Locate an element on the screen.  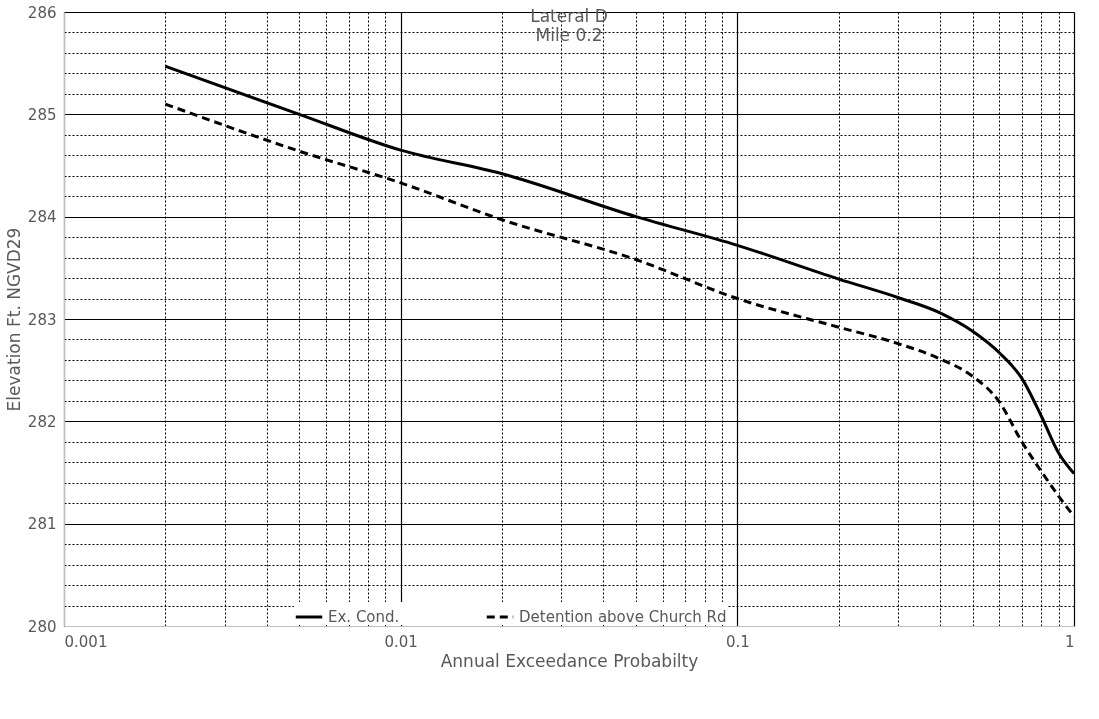
legend-label: Ex. Cond. is located at coordinates (364, 617).